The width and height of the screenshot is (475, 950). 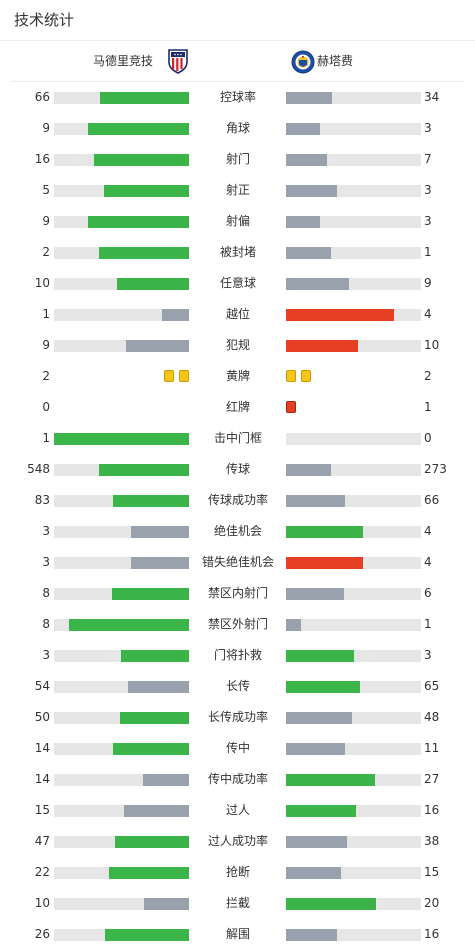 I want to click on home-stat-value: 0, so click(x=46, y=407).